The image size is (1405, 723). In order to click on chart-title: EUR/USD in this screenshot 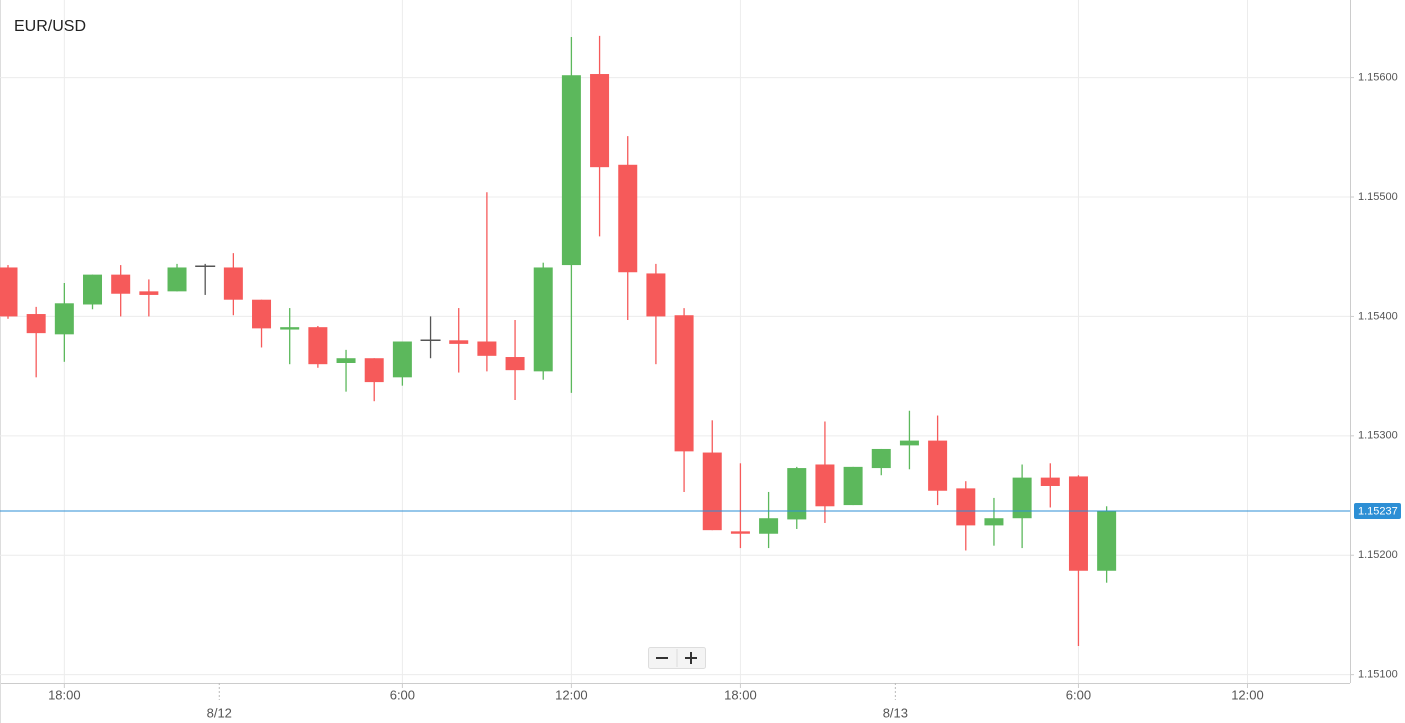, I will do `click(50, 26)`.